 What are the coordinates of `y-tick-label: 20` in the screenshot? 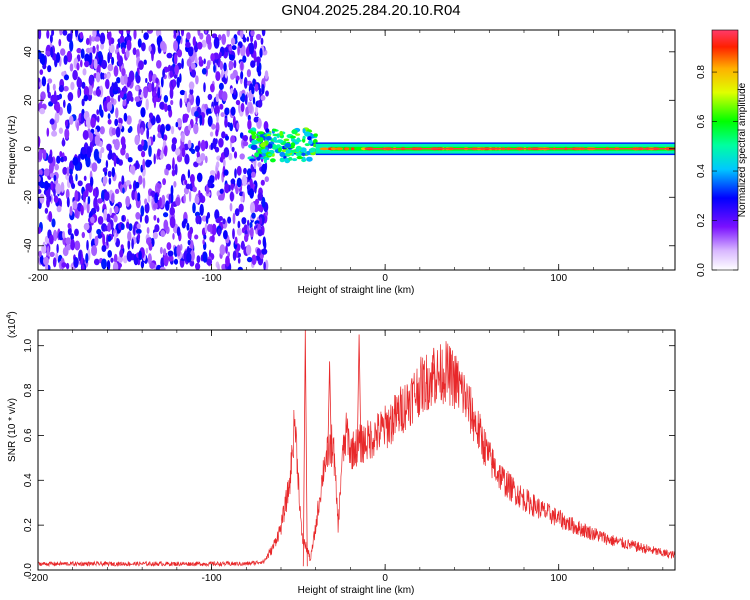 It's located at (28, 100).